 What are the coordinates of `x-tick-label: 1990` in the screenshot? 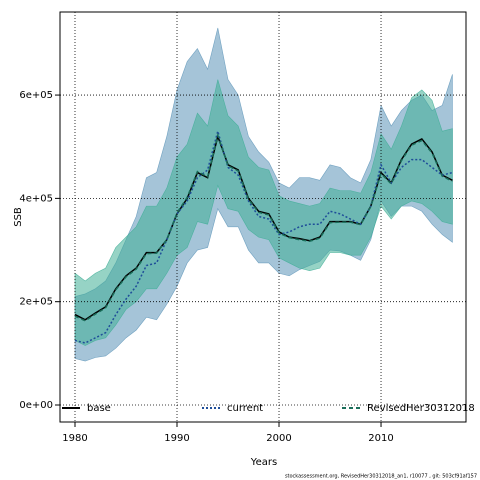 It's located at (176, 438).